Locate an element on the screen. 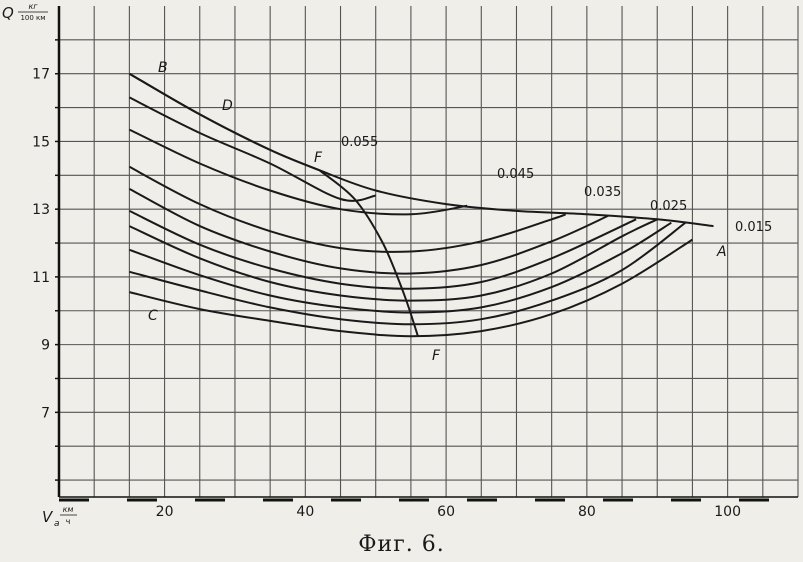  curve-label: 0.015 is located at coordinates (753, 227).